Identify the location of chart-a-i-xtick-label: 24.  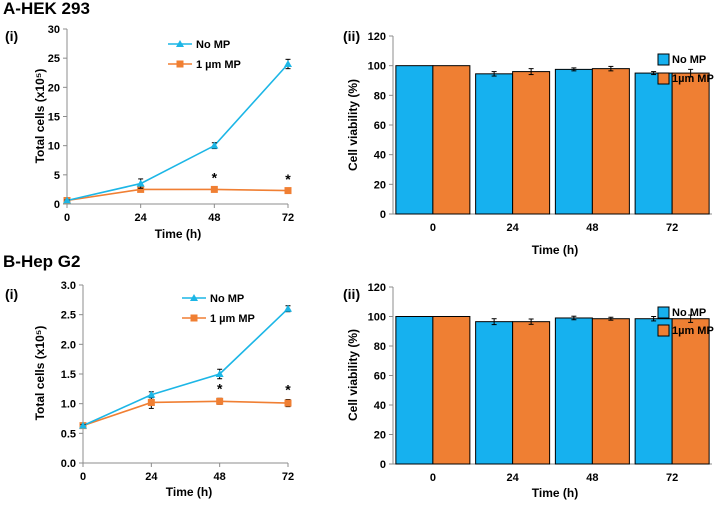
(141, 218).